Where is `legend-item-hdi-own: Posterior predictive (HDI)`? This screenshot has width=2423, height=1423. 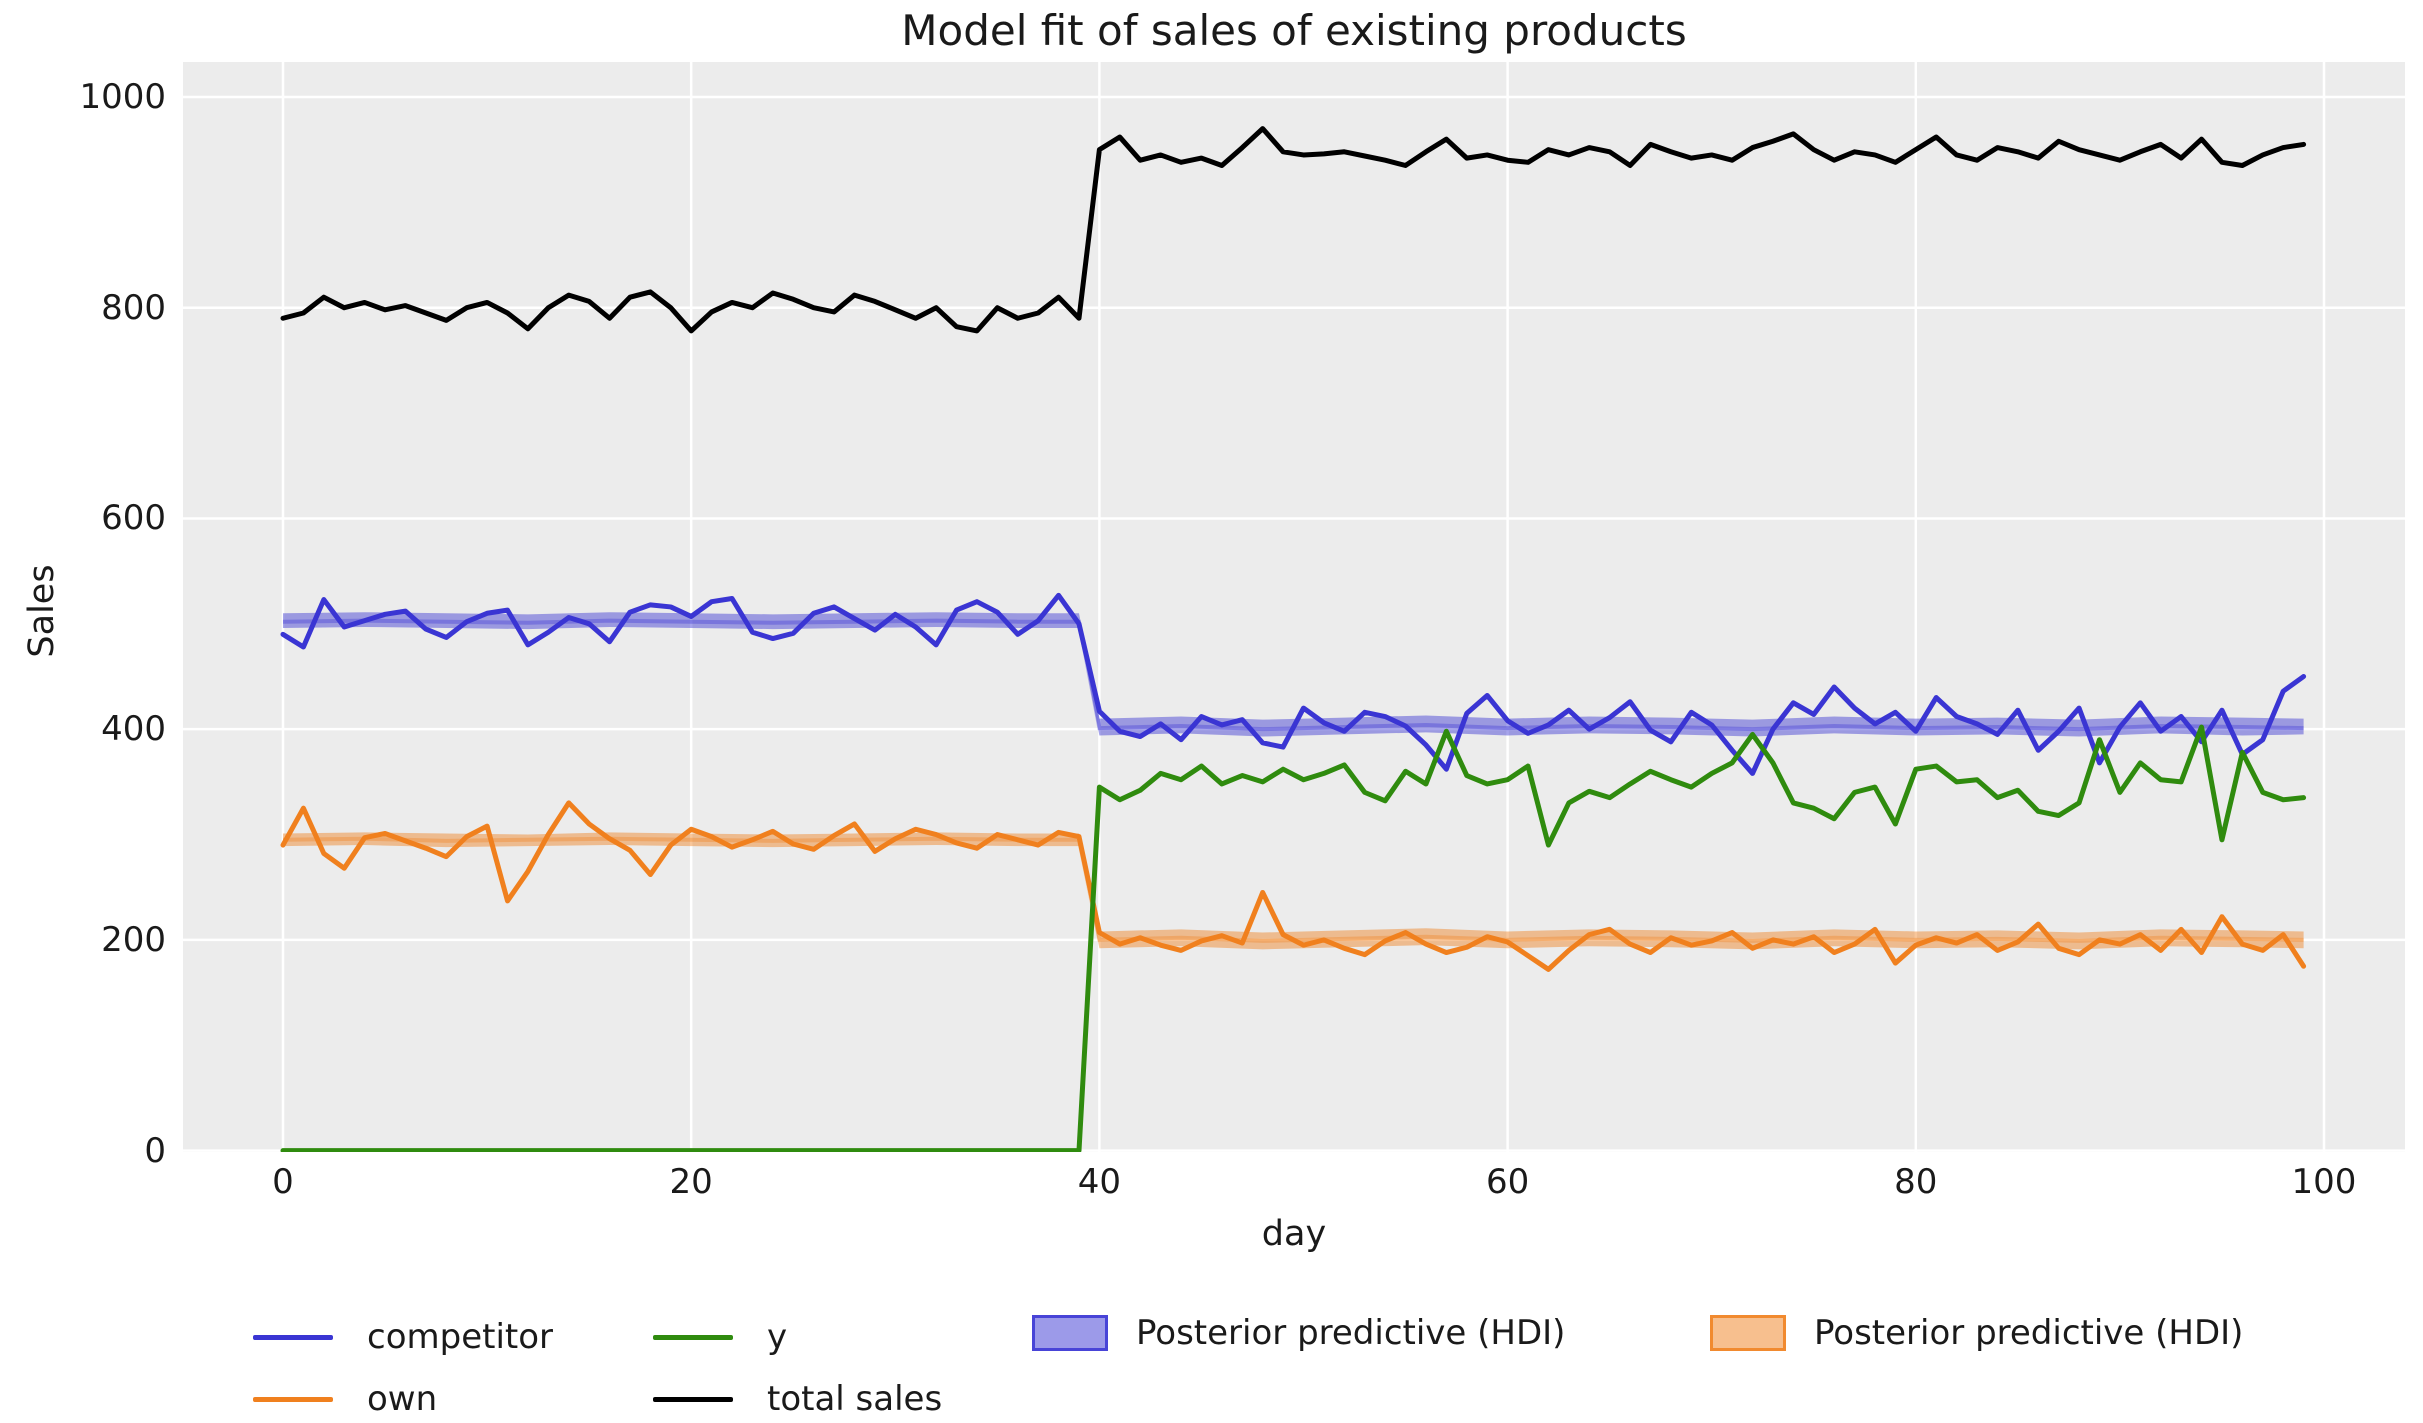 legend-item-hdi-own: Posterior predictive (HDI) is located at coordinates (1976, 1333).